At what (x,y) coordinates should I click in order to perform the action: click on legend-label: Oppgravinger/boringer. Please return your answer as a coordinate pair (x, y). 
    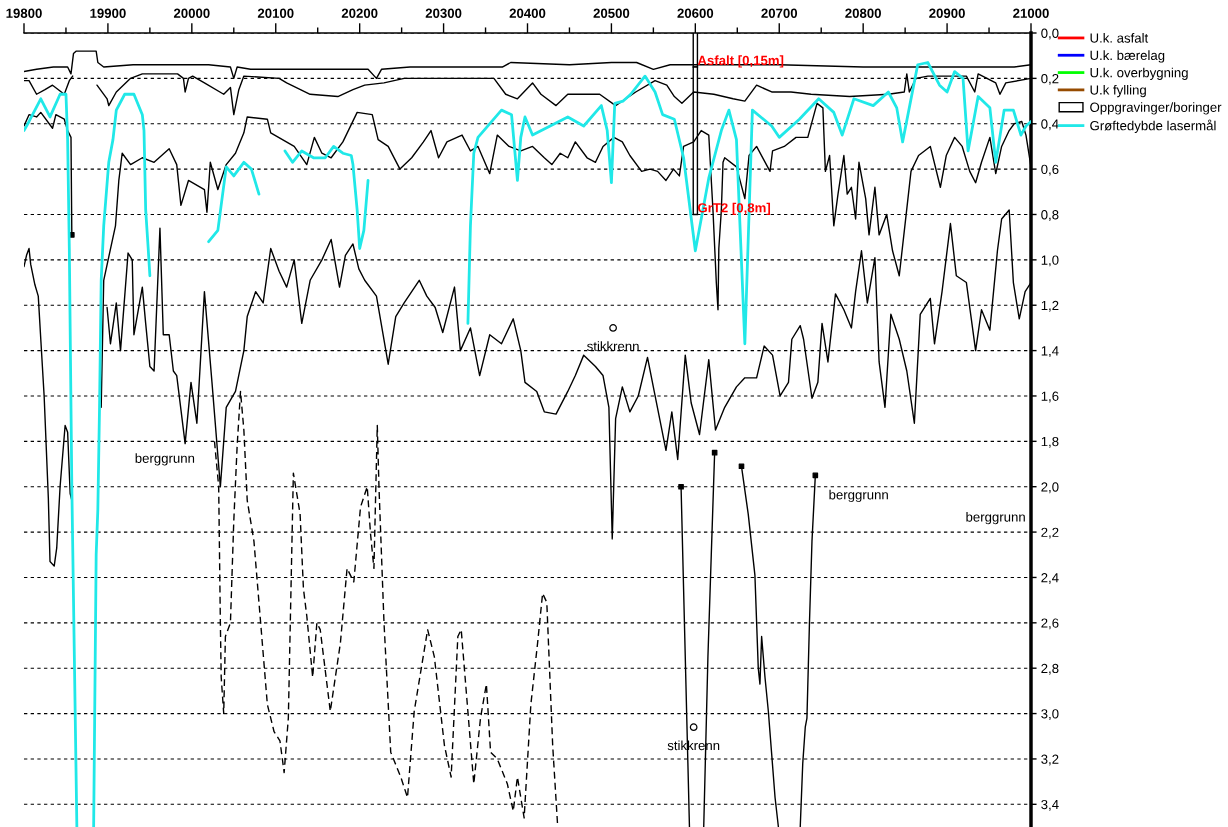
    Looking at the image, I should click on (1156, 108).